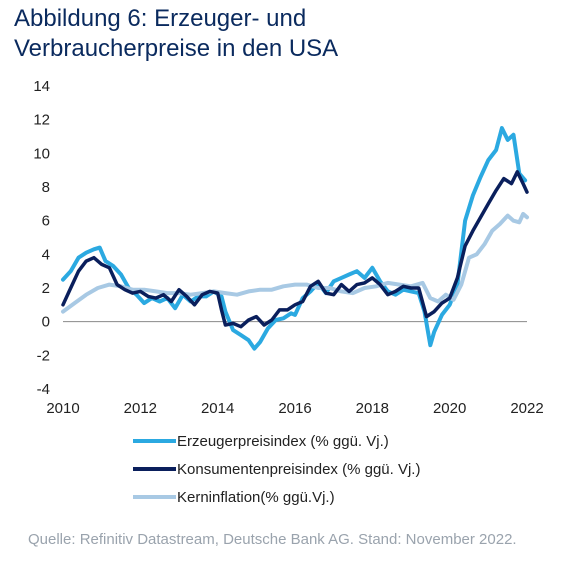 The image size is (568, 575). Describe the element at coordinates (449, 408) in the screenshot. I see `x-tick-label: 2020` at that location.